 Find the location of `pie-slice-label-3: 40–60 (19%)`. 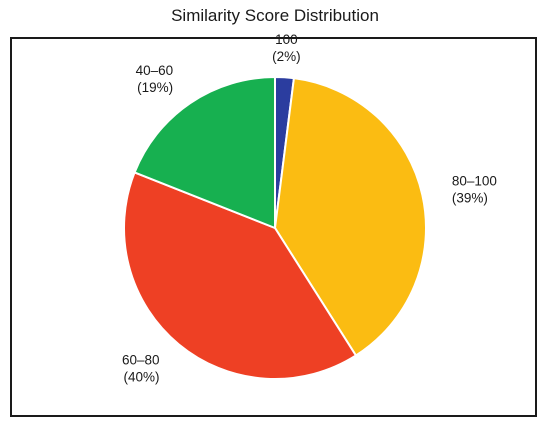

pie-slice-label-3: 40–60 (19%) is located at coordinates (155, 79).